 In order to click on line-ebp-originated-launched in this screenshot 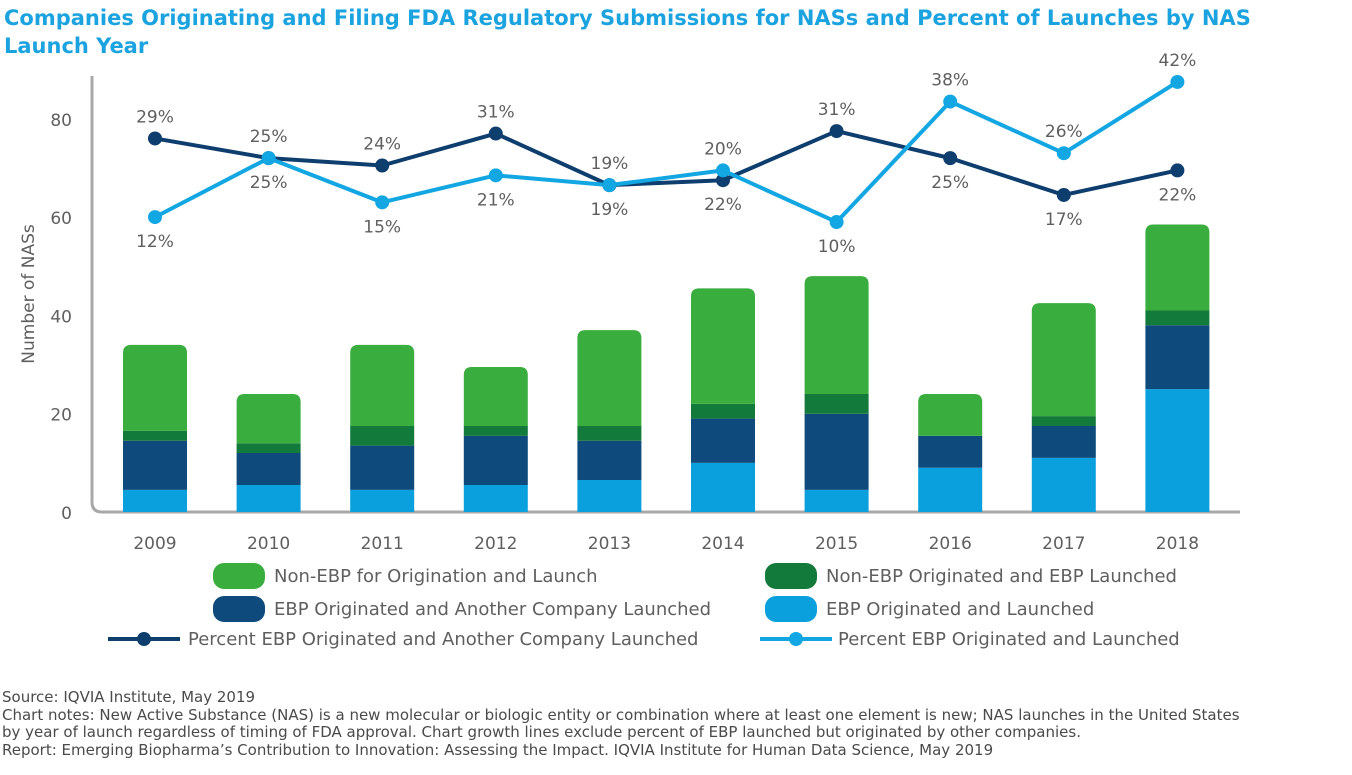, I will do `click(666, 152)`.